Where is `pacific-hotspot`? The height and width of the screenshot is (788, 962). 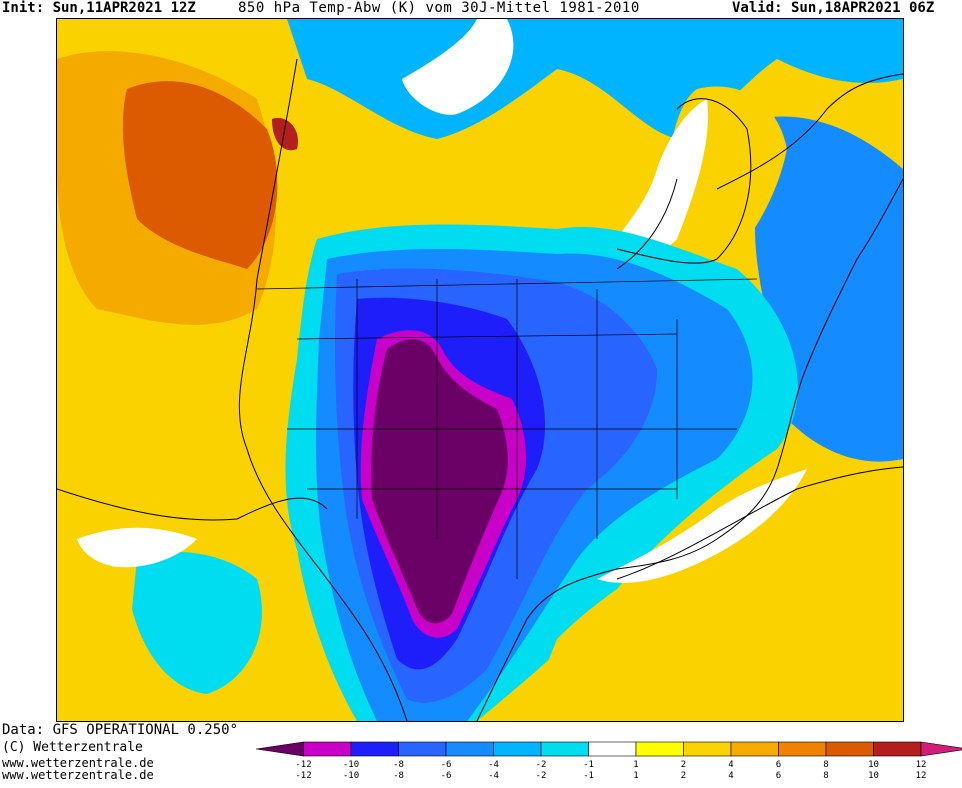
pacific-hotspot is located at coordinates (285, 134).